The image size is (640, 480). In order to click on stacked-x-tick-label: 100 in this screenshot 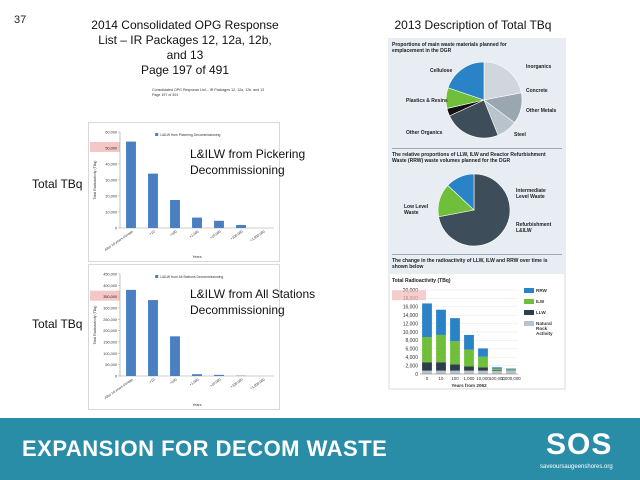, I will do `click(455, 378)`.